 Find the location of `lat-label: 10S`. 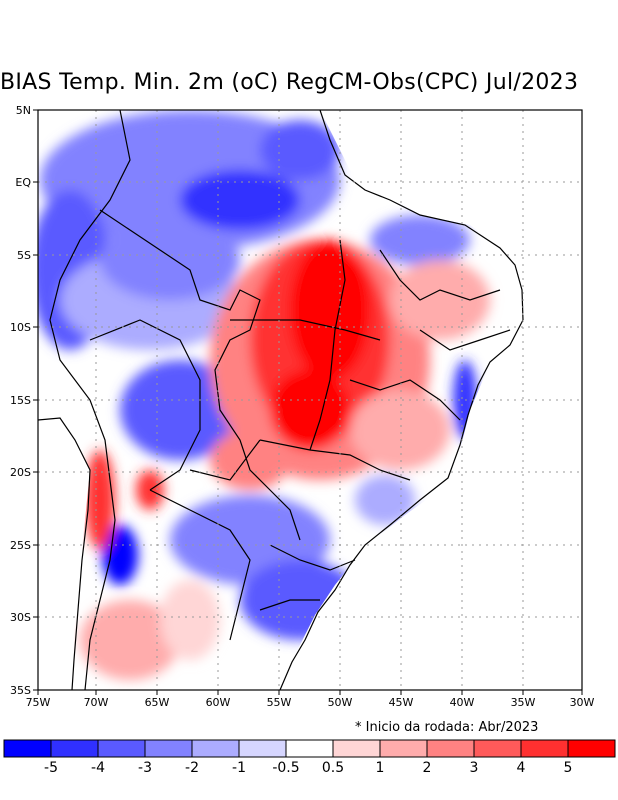

lat-label: 10S is located at coordinates (20, 327).